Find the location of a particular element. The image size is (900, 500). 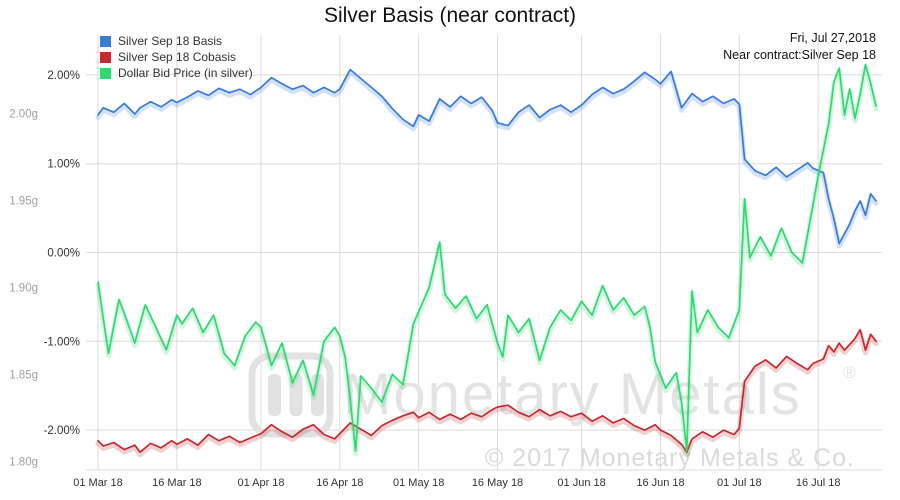

watermark-registered-mark: ® is located at coordinates (849, 372).